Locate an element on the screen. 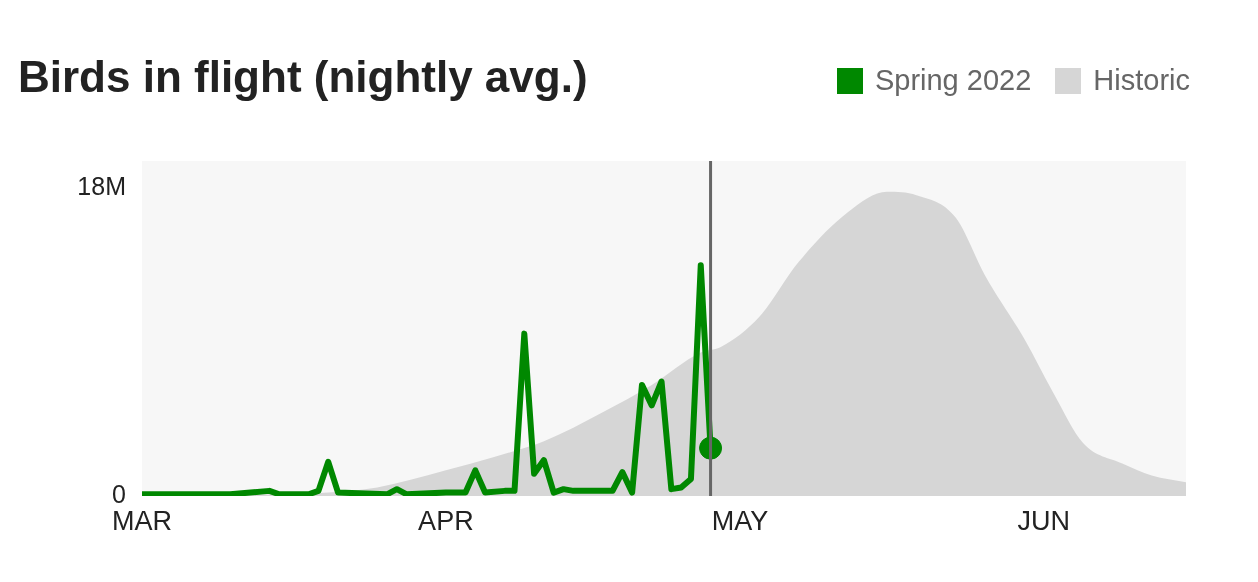 The image size is (1258, 582). chart-title: Birds in flight (nightly avg.) is located at coordinates (303, 77).